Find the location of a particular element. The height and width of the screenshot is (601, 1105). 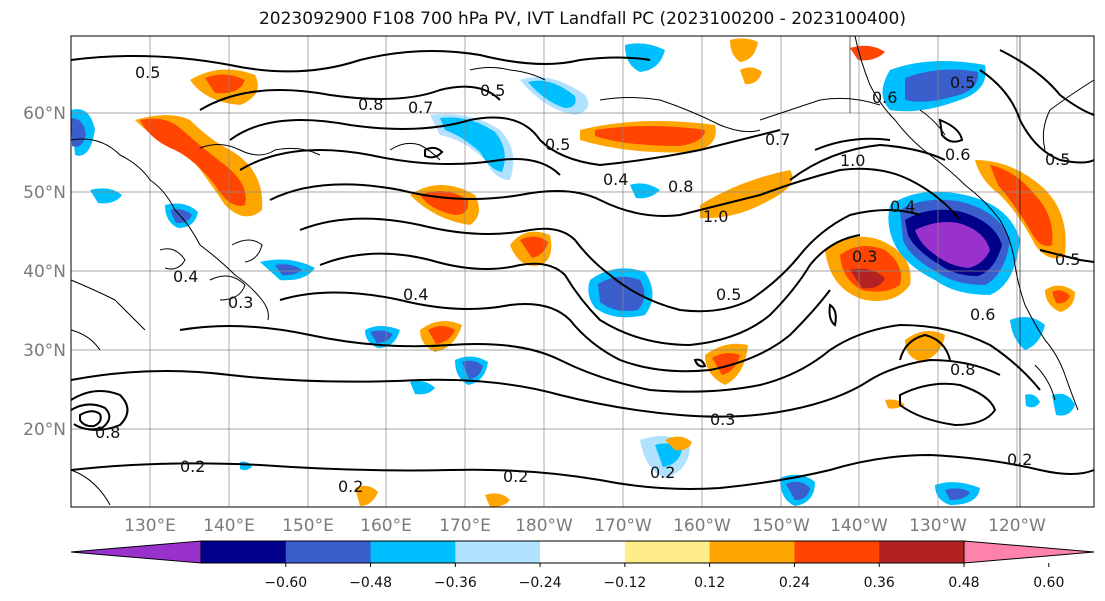

colorbar is located at coordinates (582, 552).